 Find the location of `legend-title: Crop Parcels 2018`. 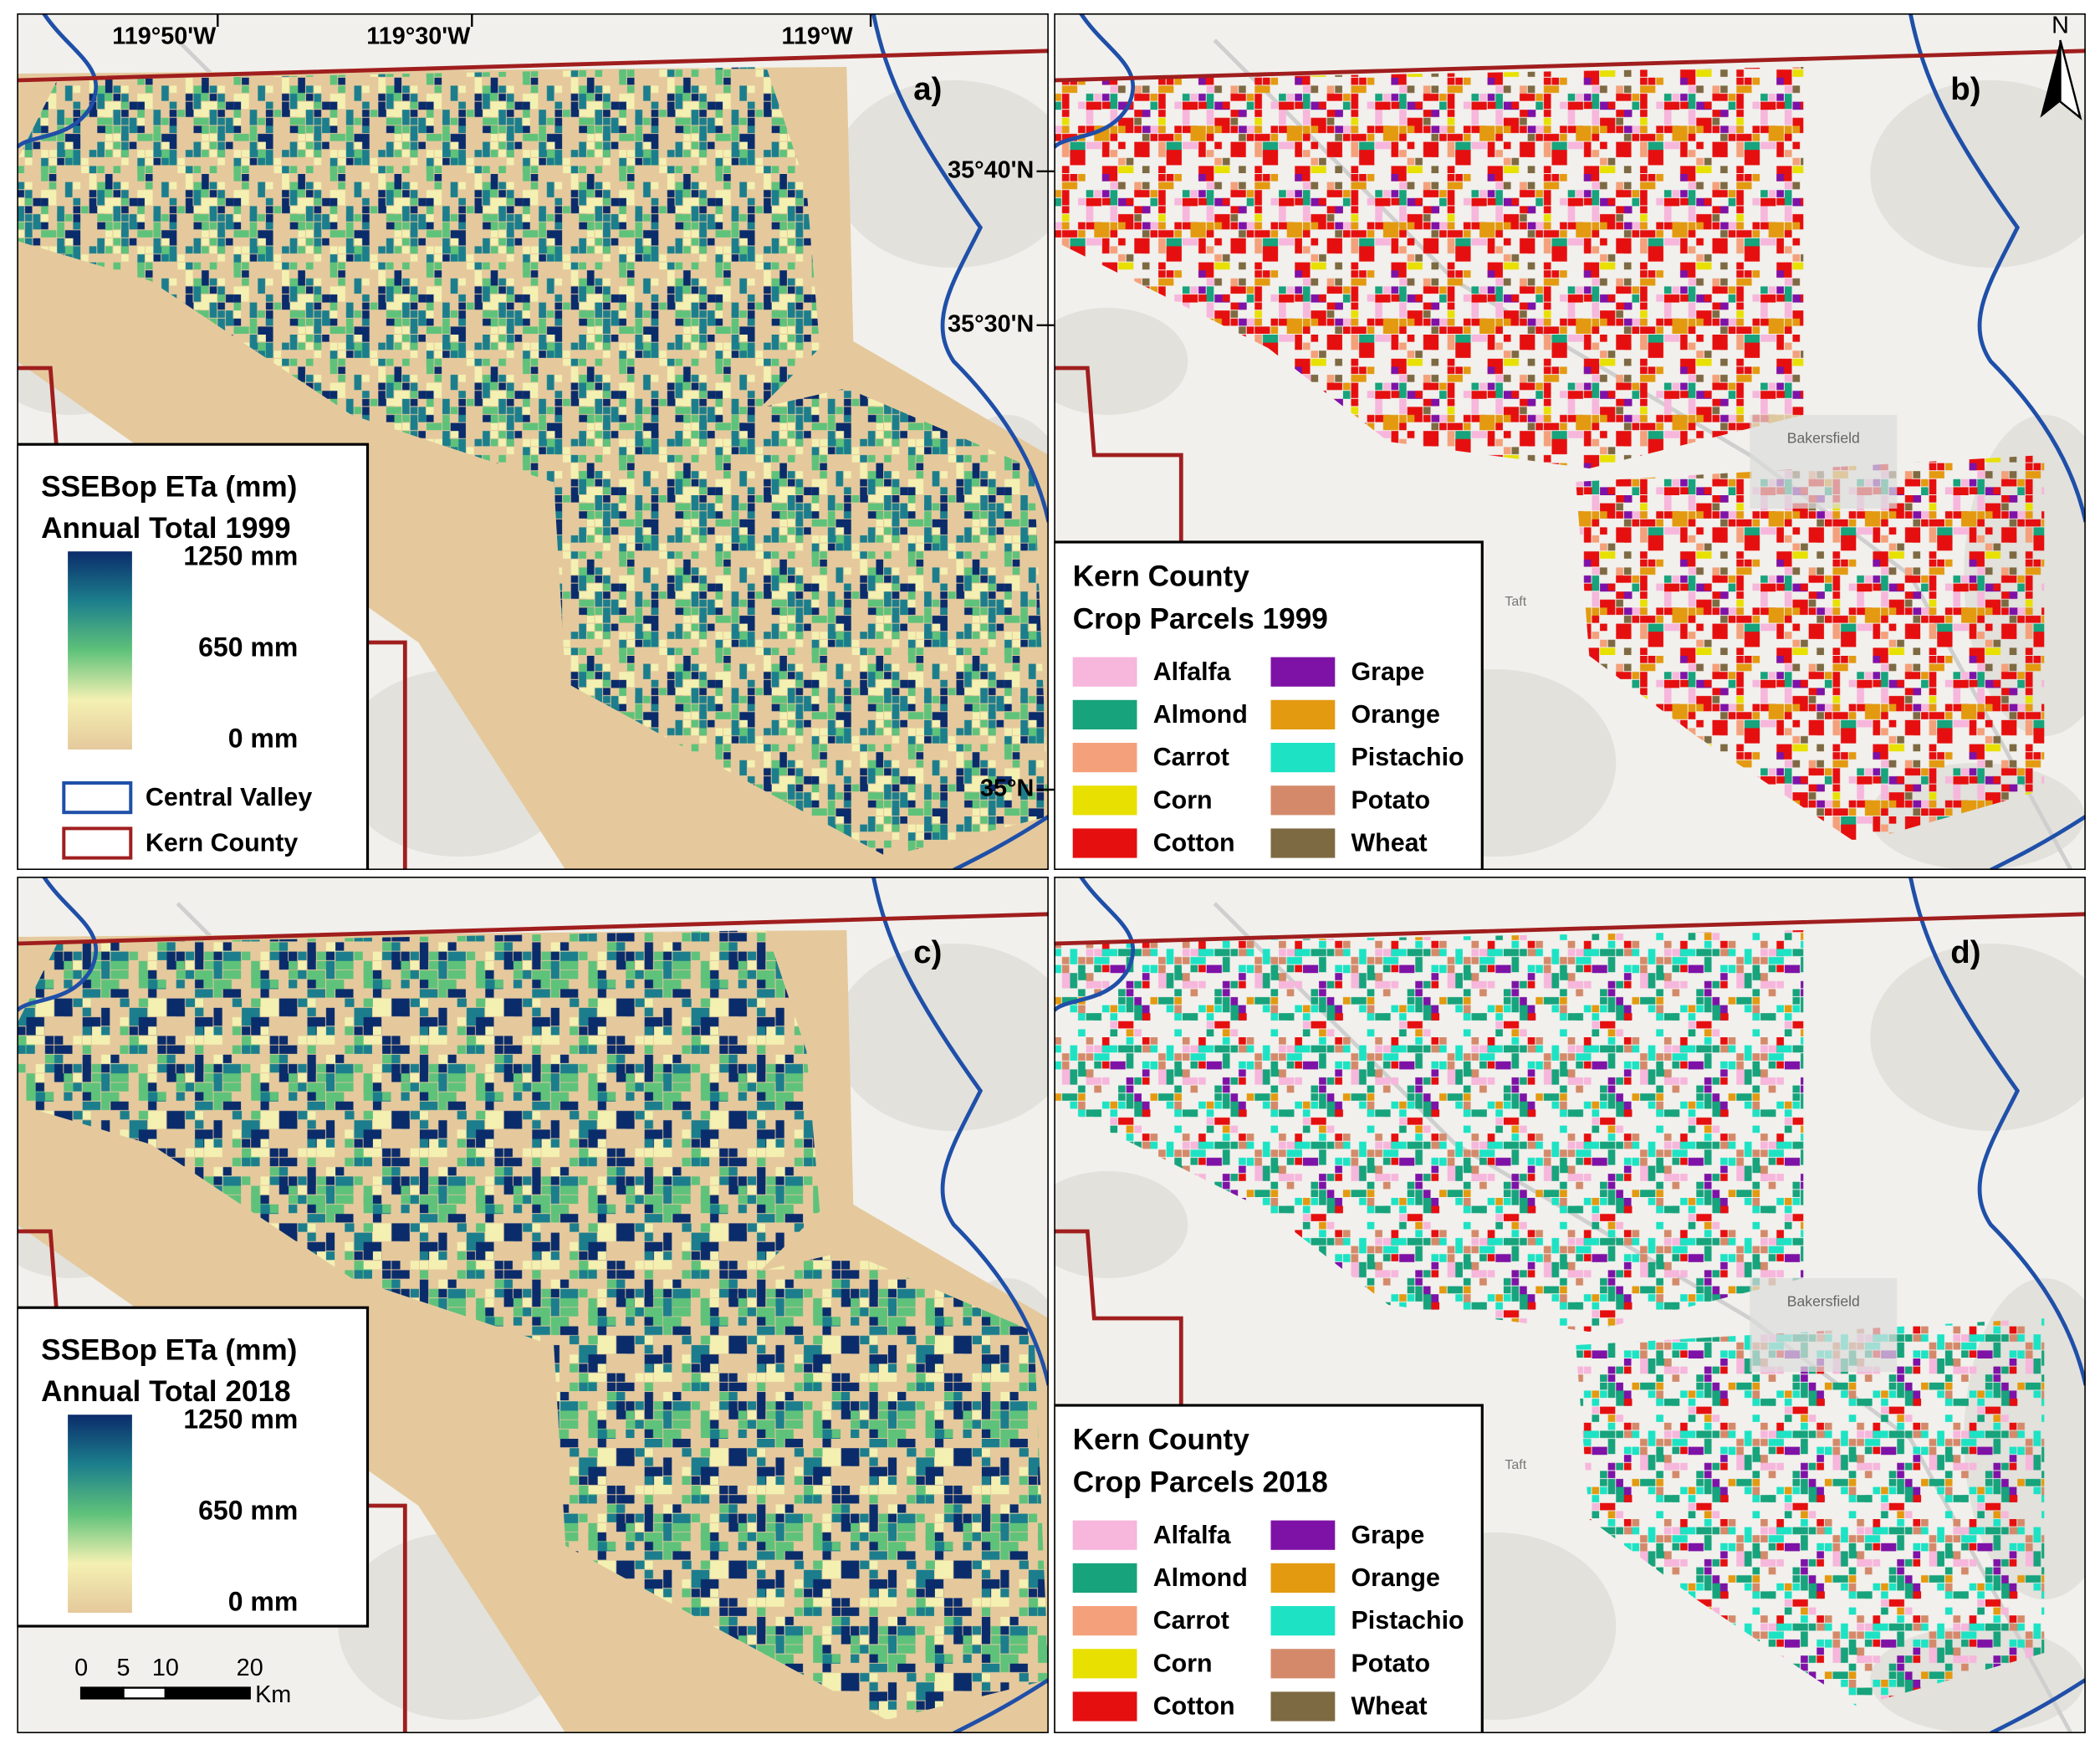

legend-title: Crop Parcels 2018 is located at coordinates (1200, 1483).